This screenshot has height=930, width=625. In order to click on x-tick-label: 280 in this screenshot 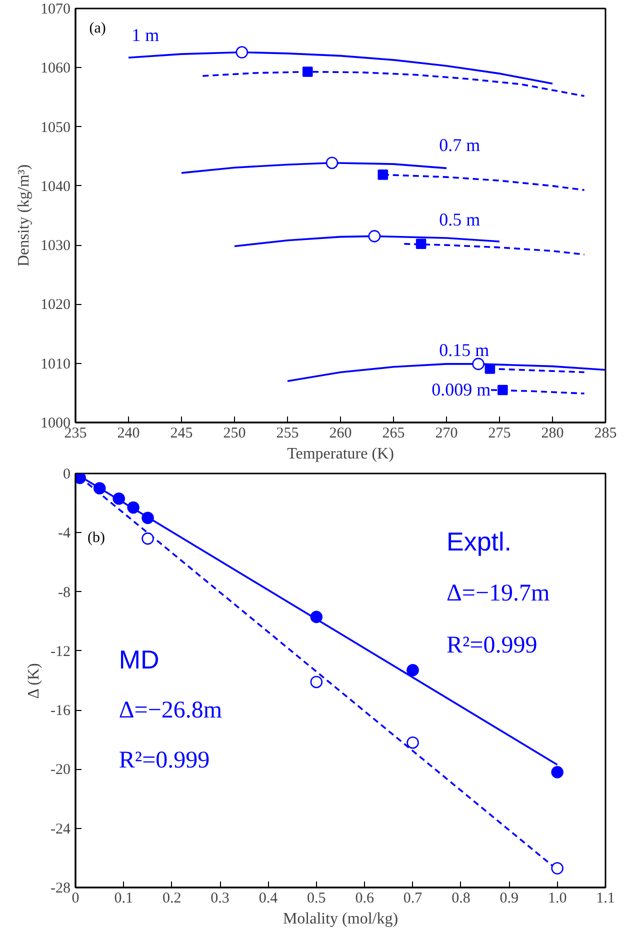, I will do `click(552, 434)`.